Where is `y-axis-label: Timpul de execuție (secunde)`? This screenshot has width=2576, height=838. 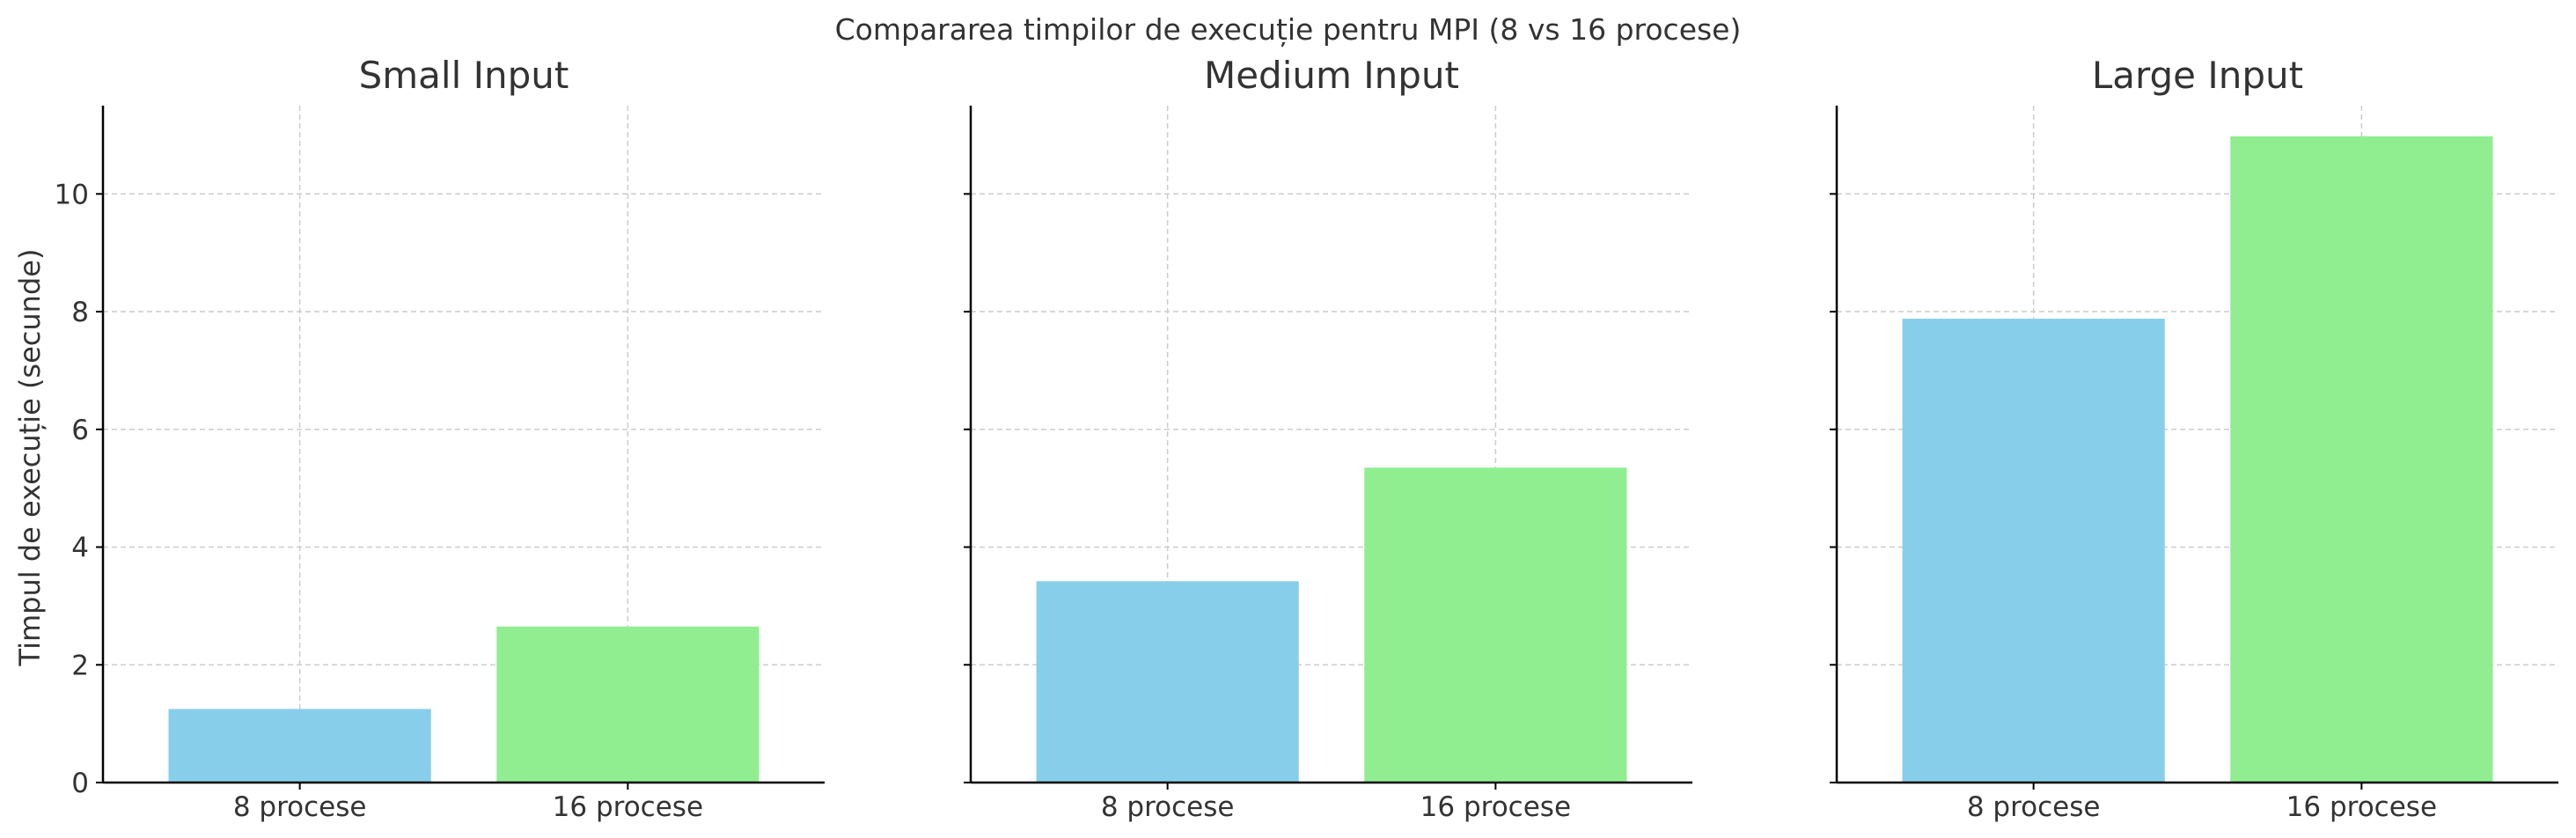 y-axis-label: Timpul de execuție (secunde) is located at coordinates (30, 458).